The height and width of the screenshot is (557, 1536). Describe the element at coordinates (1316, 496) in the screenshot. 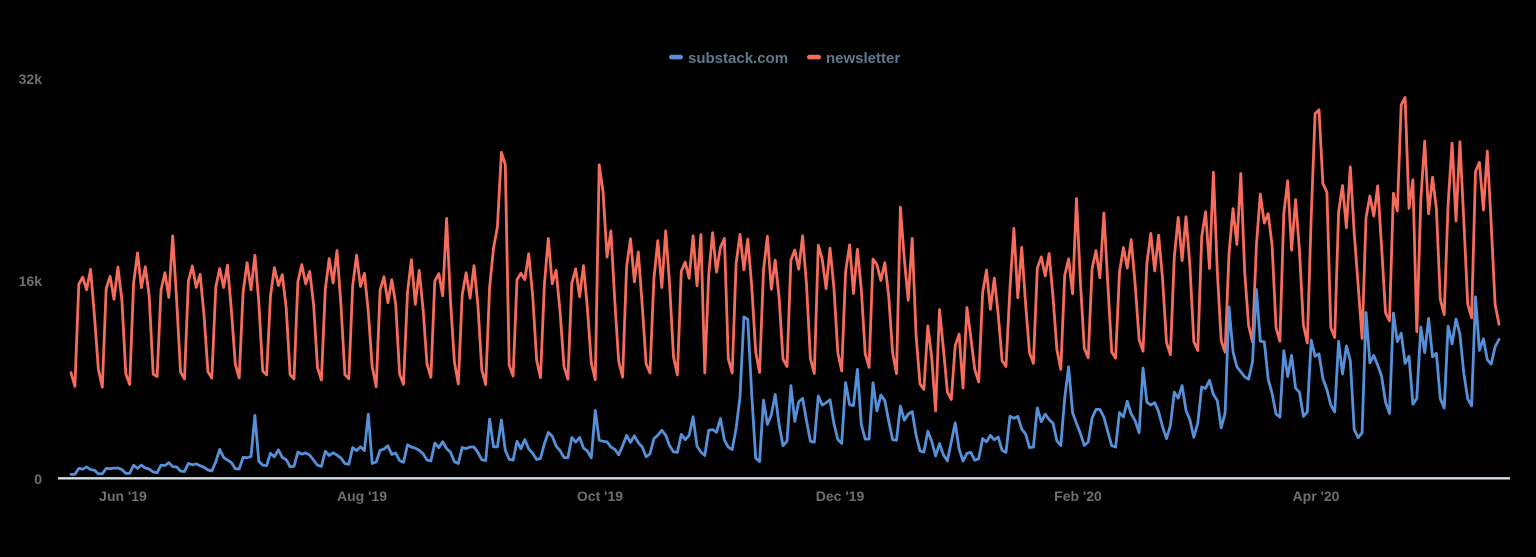

I see `svg-text: Apr '20` at that location.